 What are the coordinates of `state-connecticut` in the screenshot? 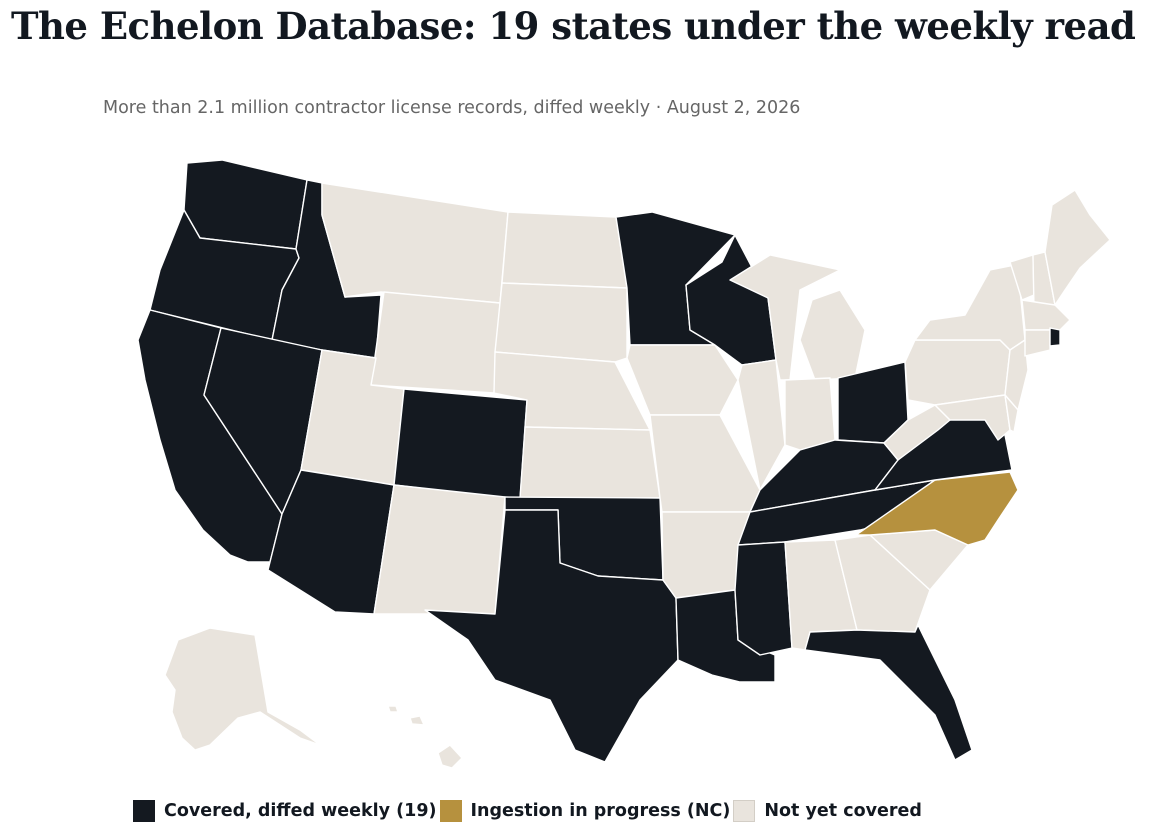 It's located at (1037, 343).